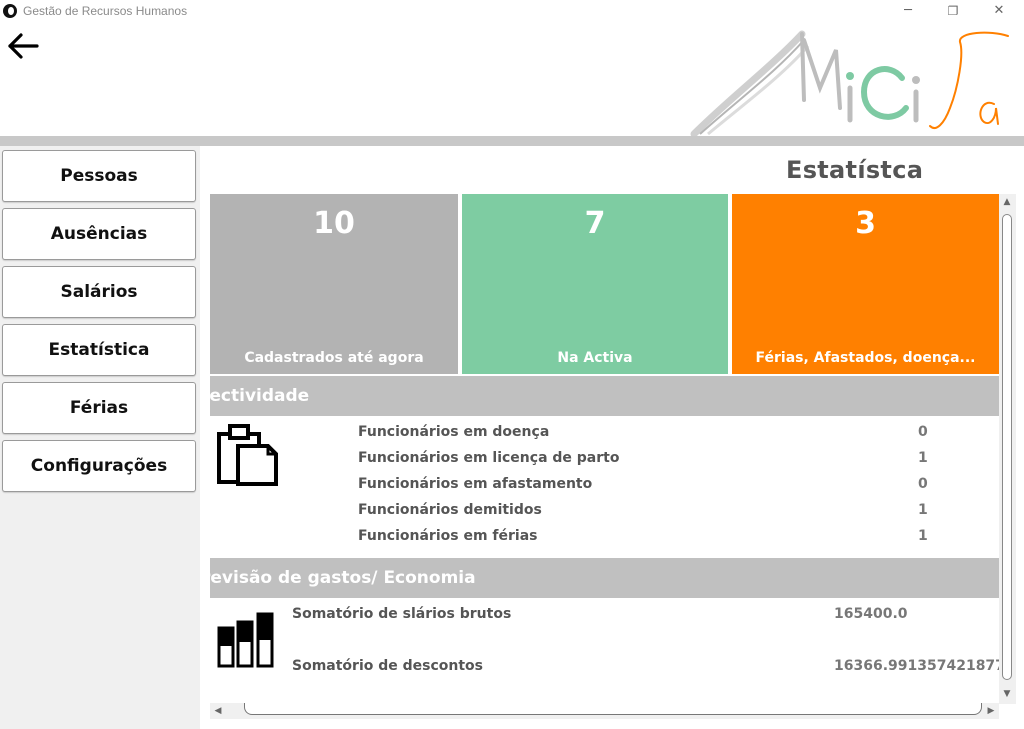 The image size is (1024, 729). Describe the element at coordinates (343, 578) in the screenshot. I see `section-title-gastos: revisão de gastos/ Economia` at that location.